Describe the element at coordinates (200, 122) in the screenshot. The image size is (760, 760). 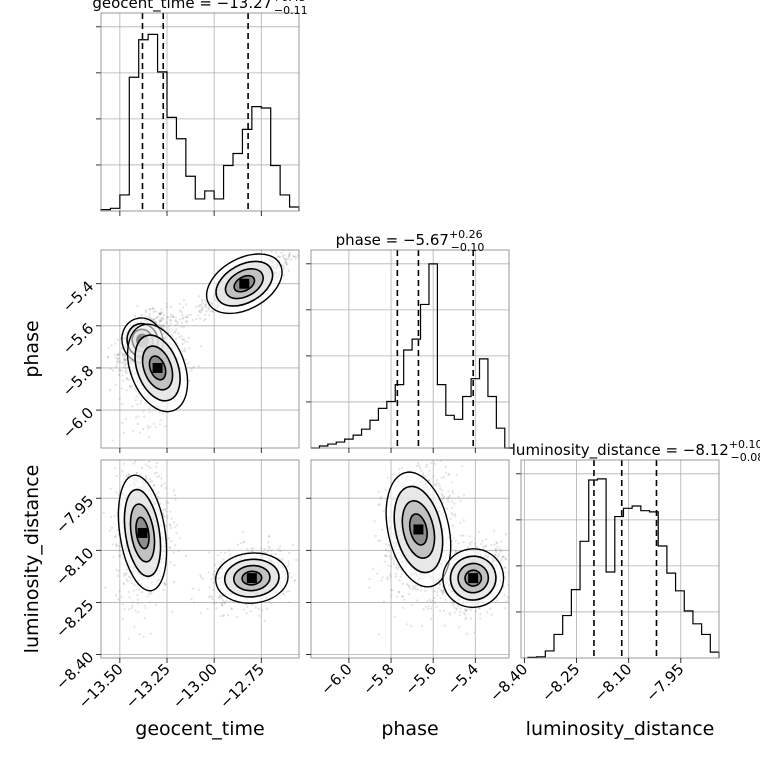
I see `histogram-geocent_time` at that location.